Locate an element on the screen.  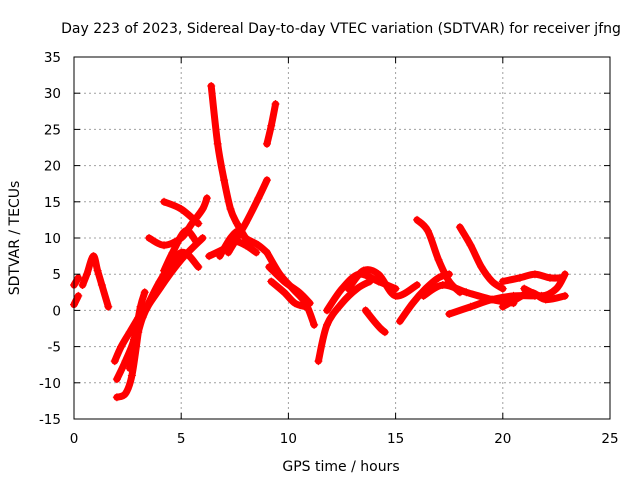
x-tick-label: 15 is located at coordinates (395, 439).